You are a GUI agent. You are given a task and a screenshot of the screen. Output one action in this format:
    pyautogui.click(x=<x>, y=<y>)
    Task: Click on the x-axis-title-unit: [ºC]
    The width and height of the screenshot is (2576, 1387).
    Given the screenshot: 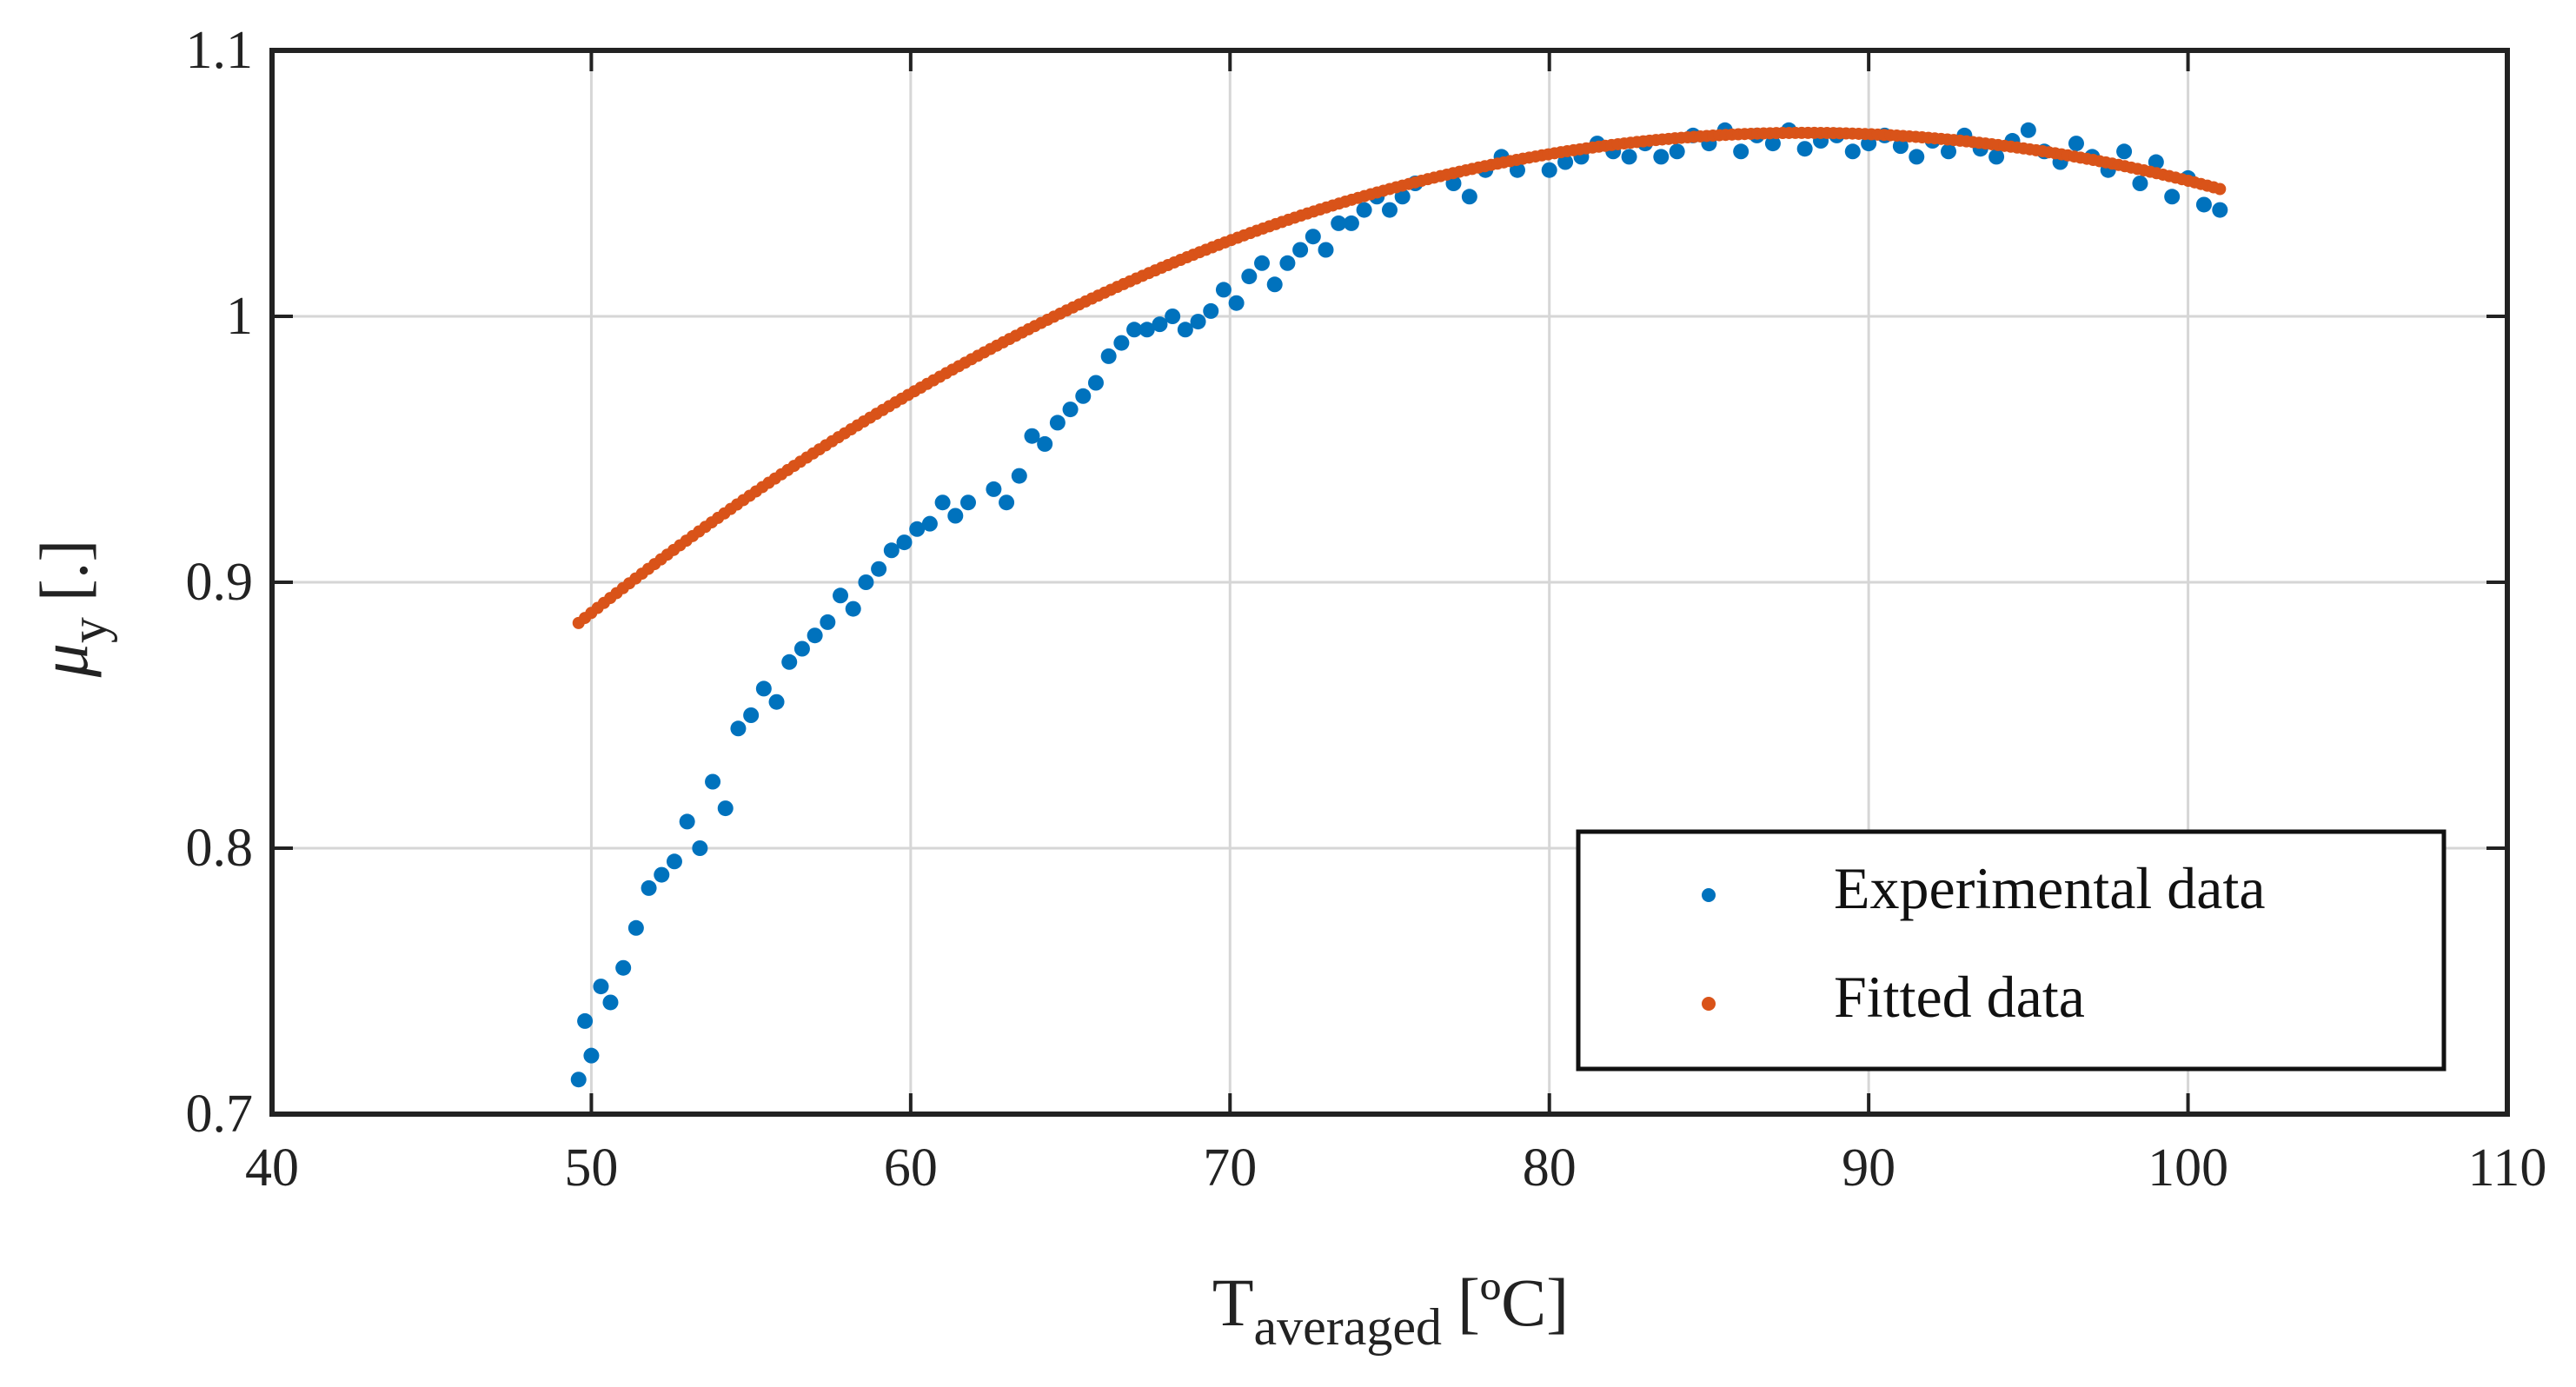 What is the action you would take?
    pyautogui.click(x=1513, y=1302)
    